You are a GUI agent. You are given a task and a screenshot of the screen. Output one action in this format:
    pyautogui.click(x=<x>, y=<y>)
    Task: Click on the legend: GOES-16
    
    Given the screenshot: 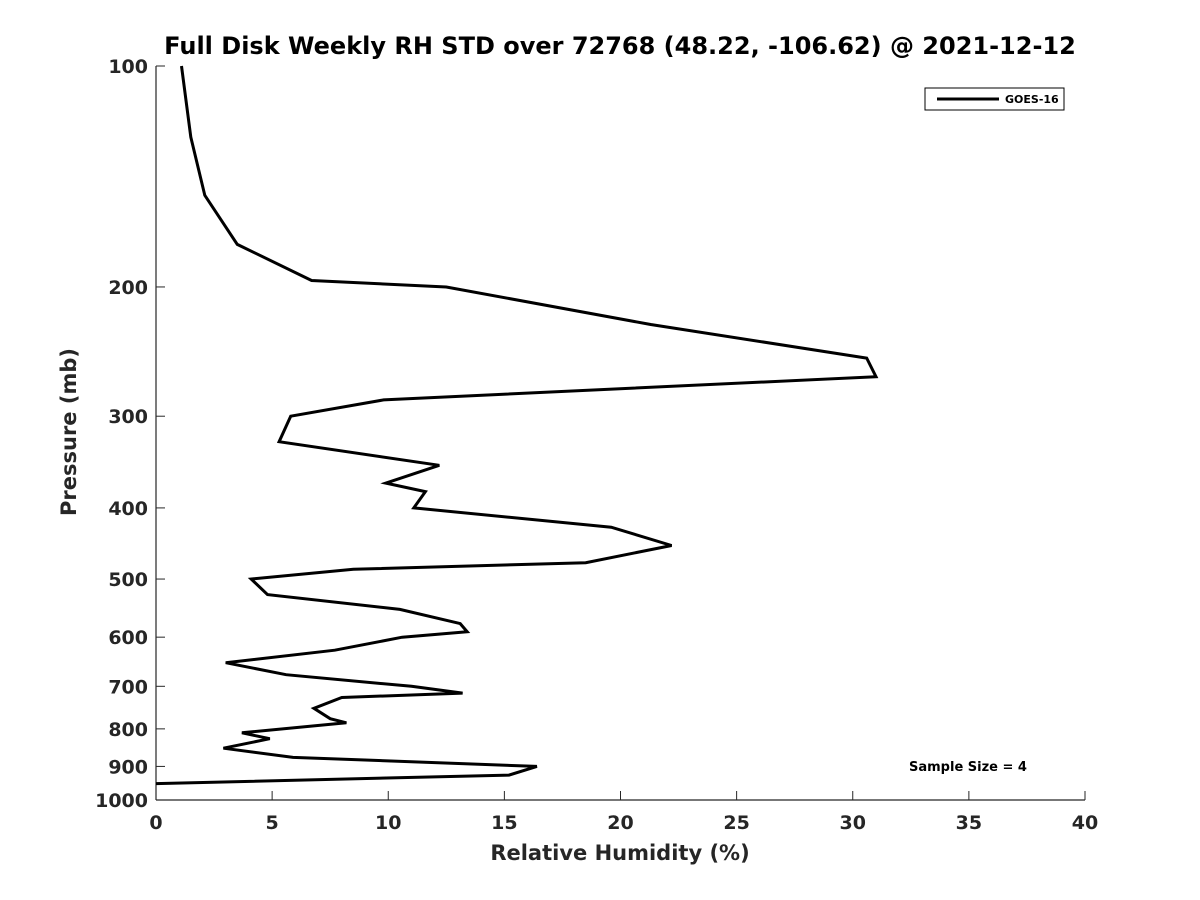 What is the action you would take?
    pyautogui.click(x=994, y=99)
    